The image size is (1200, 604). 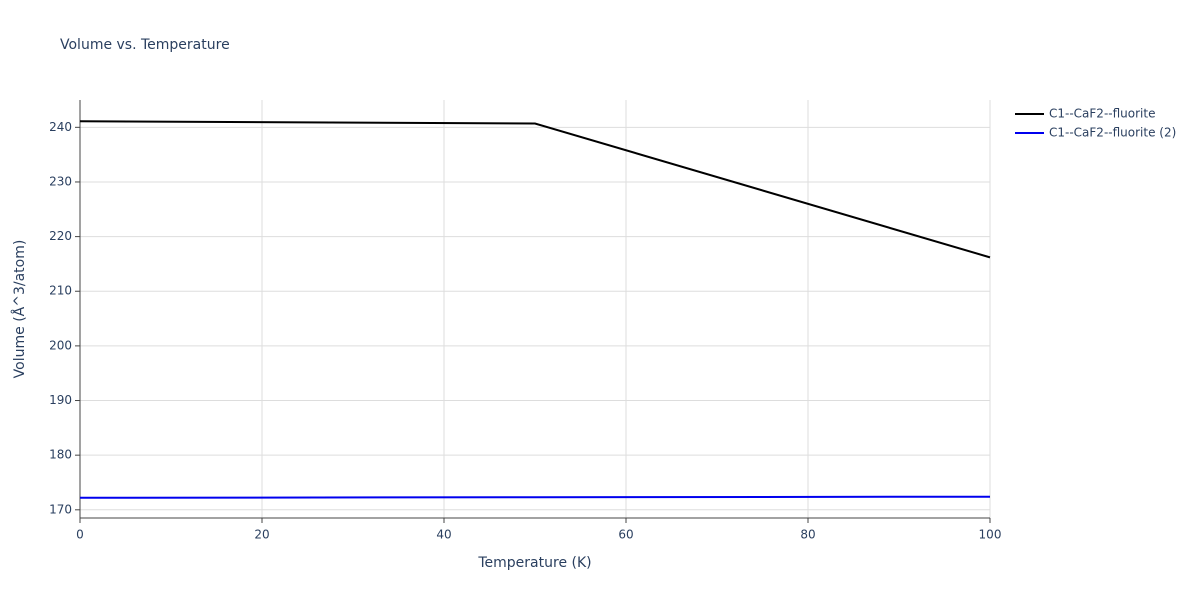 What do you see at coordinates (60, 236) in the screenshot?
I see `y-tick-label: 220` at bounding box center [60, 236].